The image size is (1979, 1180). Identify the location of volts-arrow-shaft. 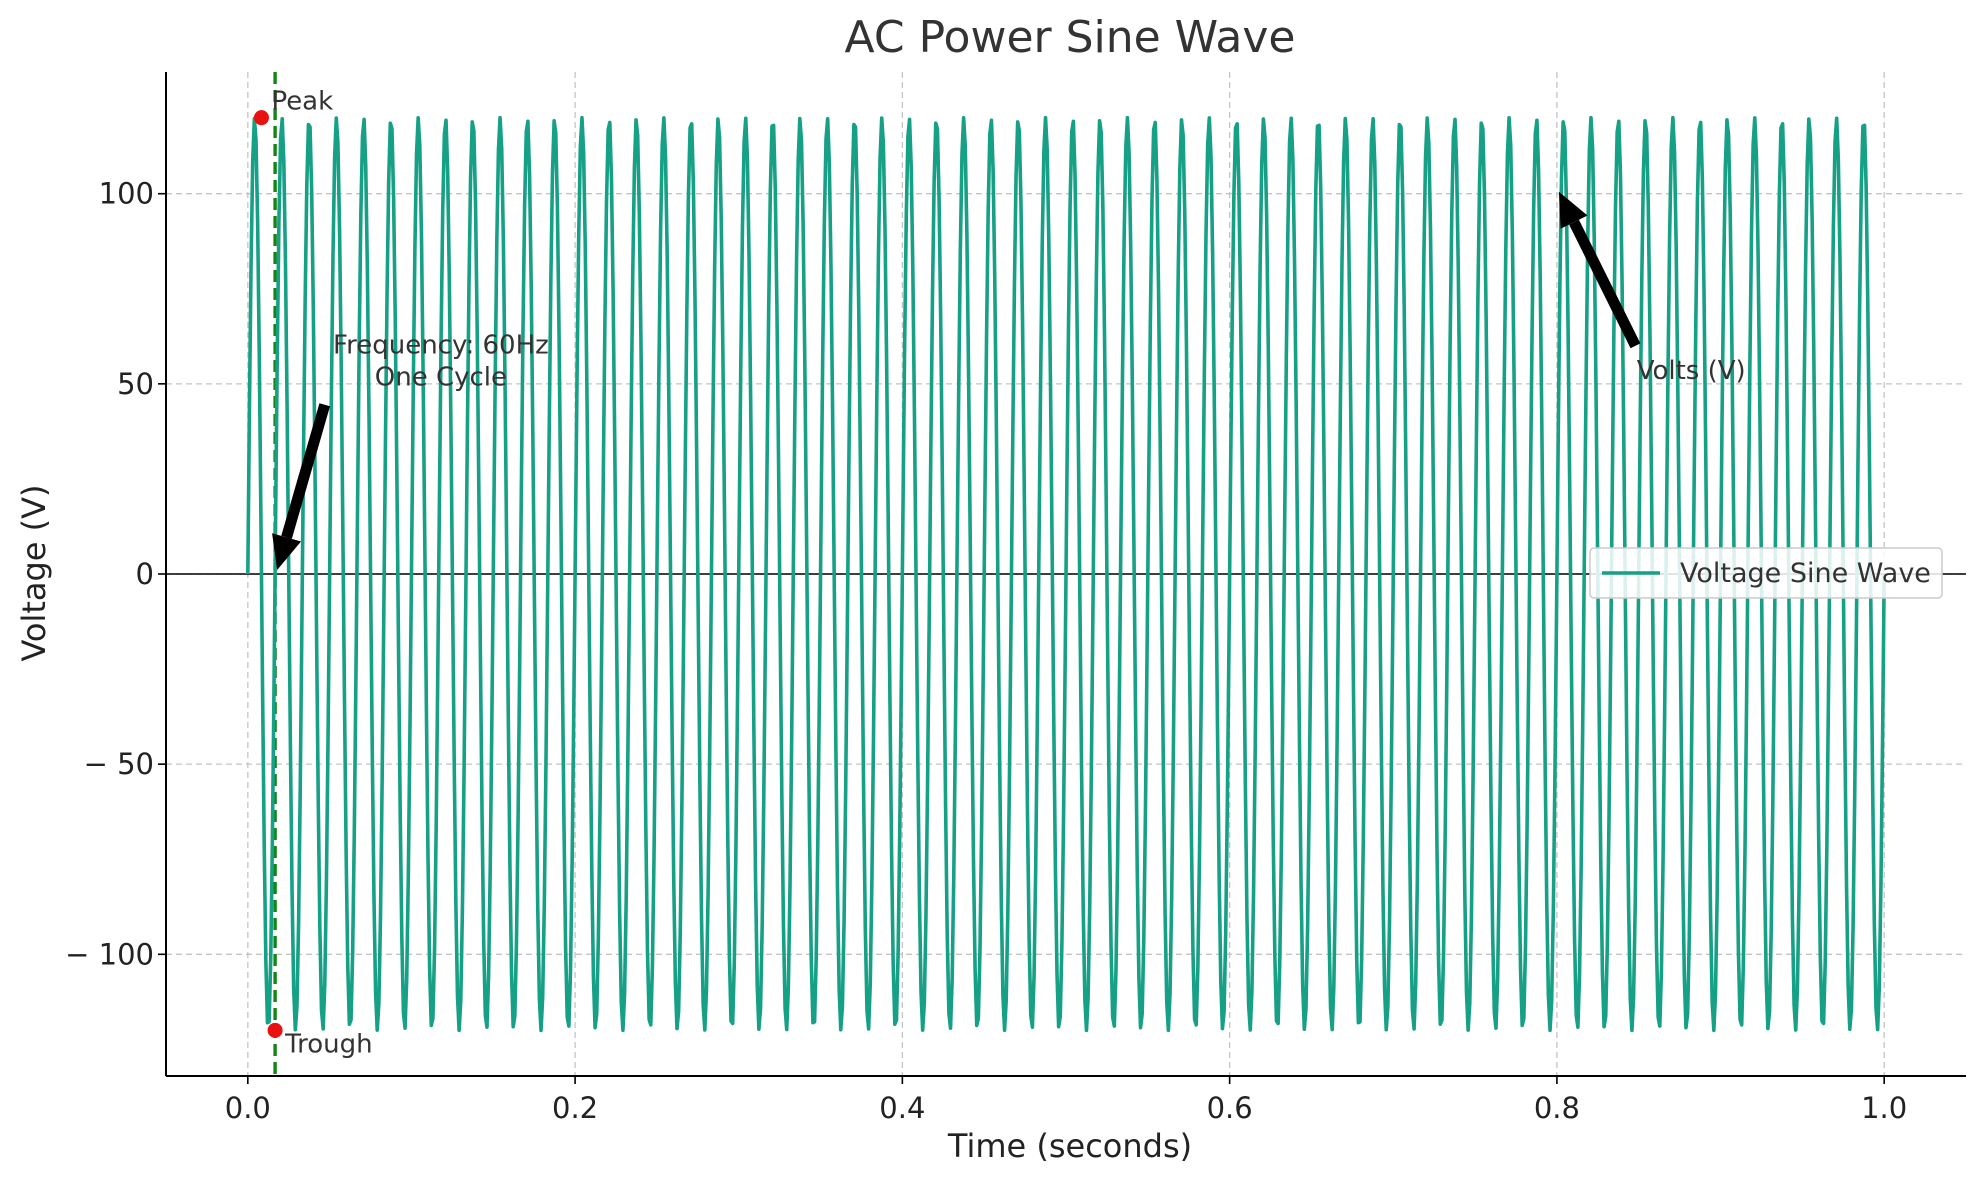
(1605, 284).